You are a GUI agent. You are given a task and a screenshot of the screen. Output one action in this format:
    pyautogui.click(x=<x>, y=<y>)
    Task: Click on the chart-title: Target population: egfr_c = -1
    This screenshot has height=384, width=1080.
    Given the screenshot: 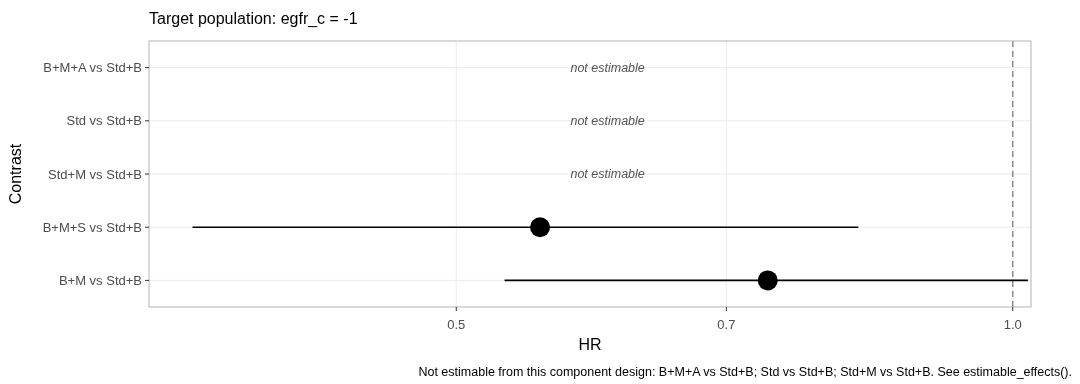 What is the action you would take?
    pyautogui.click(x=253, y=19)
    